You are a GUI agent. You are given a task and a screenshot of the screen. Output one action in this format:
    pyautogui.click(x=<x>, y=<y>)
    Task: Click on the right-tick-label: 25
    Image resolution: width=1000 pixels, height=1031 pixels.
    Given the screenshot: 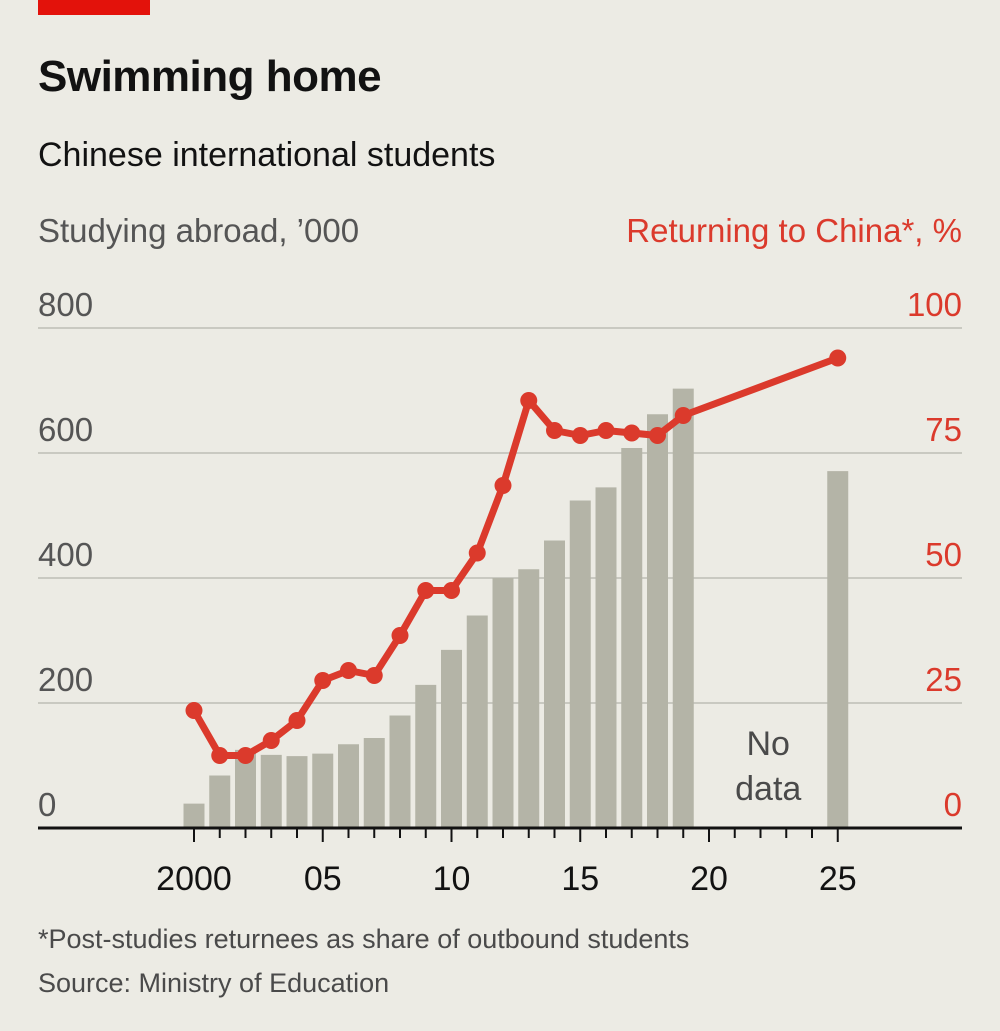 What is the action you would take?
    pyautogui.click(x=943, y=679)
    